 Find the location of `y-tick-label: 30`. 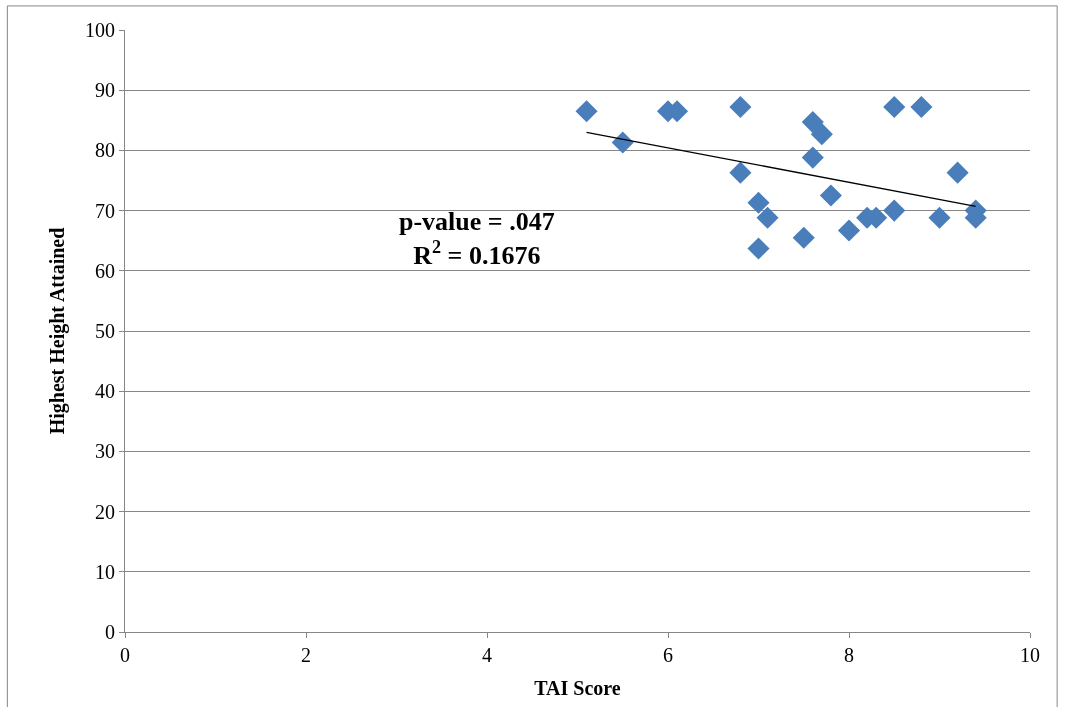

y-tick-label: 30 is located at coordinates (105, 451).